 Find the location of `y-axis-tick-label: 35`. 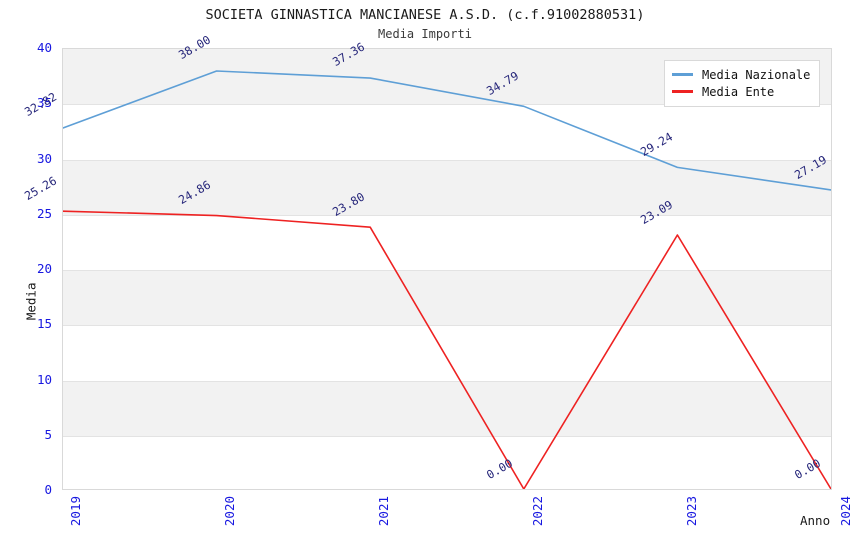

y-axis-tick-label: 35 is located at coordinates (44, 103).